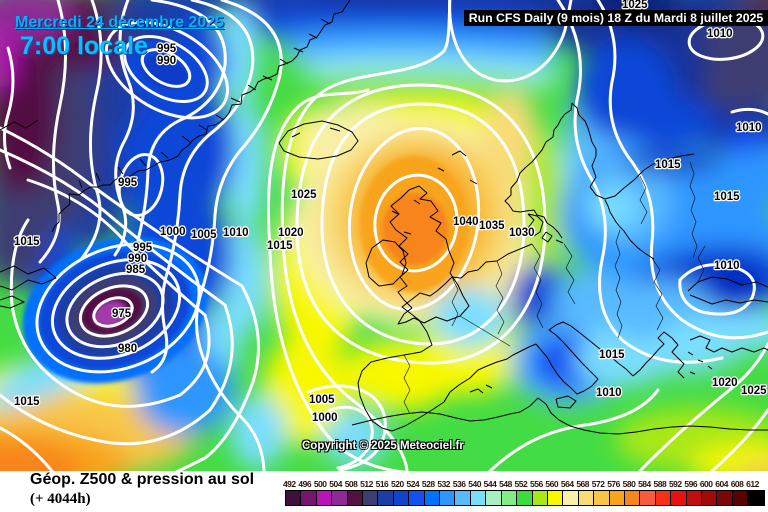 The height and width of the screenshot is (512, 768). Describe the element at coordinates (522, 233) in the screenshot. I see `svg-text: 1030` at that location.